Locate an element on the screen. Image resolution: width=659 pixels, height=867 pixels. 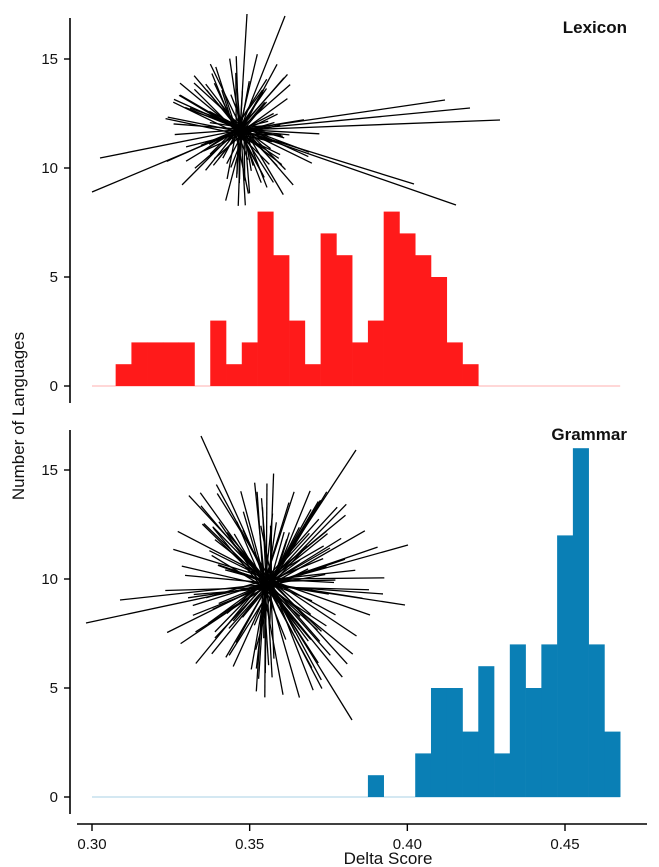
x-axis-title: Delta Score is located at coordinates (388, 858).